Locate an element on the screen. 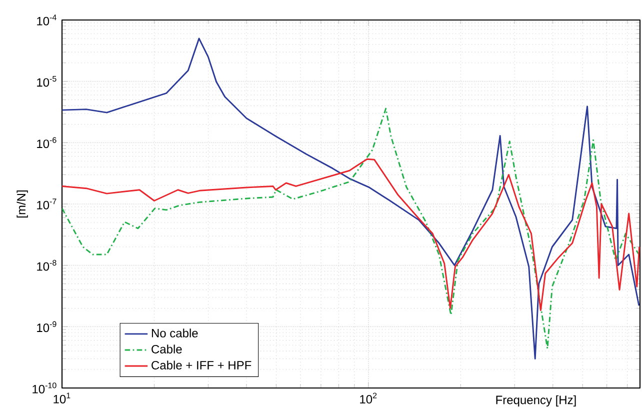 The width and height of the screenshot is (642, 413). legend-label: Cable is located at coordinates (167, 349).